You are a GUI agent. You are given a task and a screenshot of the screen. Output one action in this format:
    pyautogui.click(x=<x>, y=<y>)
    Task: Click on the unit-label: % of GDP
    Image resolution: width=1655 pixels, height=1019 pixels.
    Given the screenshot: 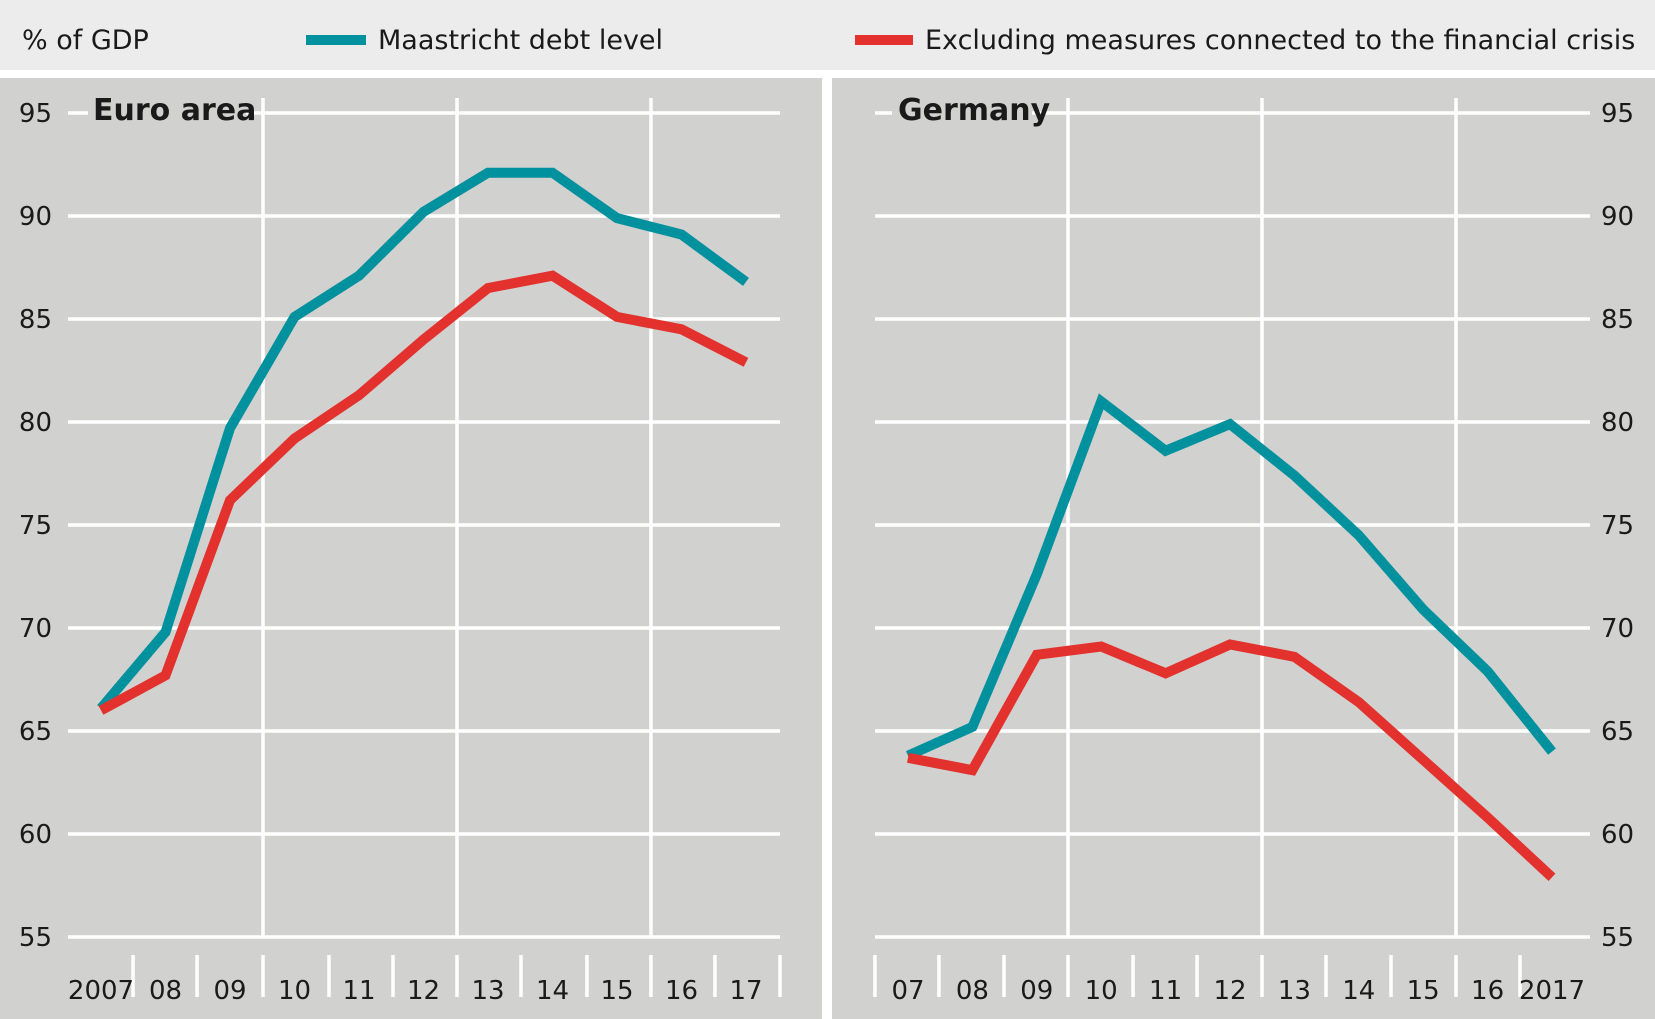 What is the action you would take?
    pyautogui.click(x=85, y=40)
    